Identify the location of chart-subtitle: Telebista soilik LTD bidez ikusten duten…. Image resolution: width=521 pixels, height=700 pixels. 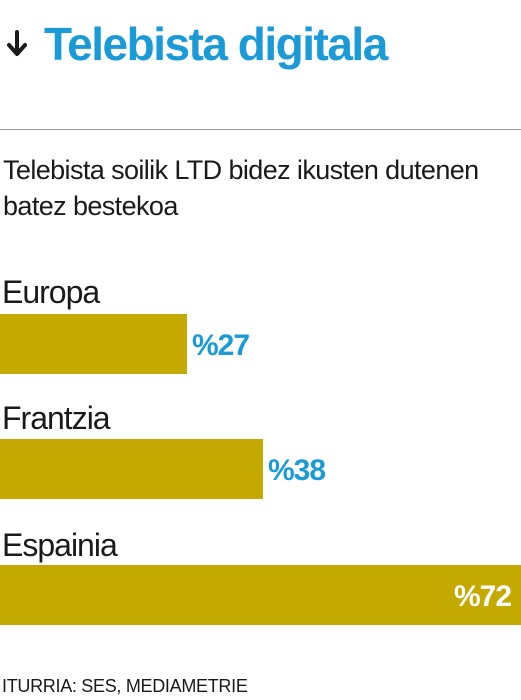
(241, 188).